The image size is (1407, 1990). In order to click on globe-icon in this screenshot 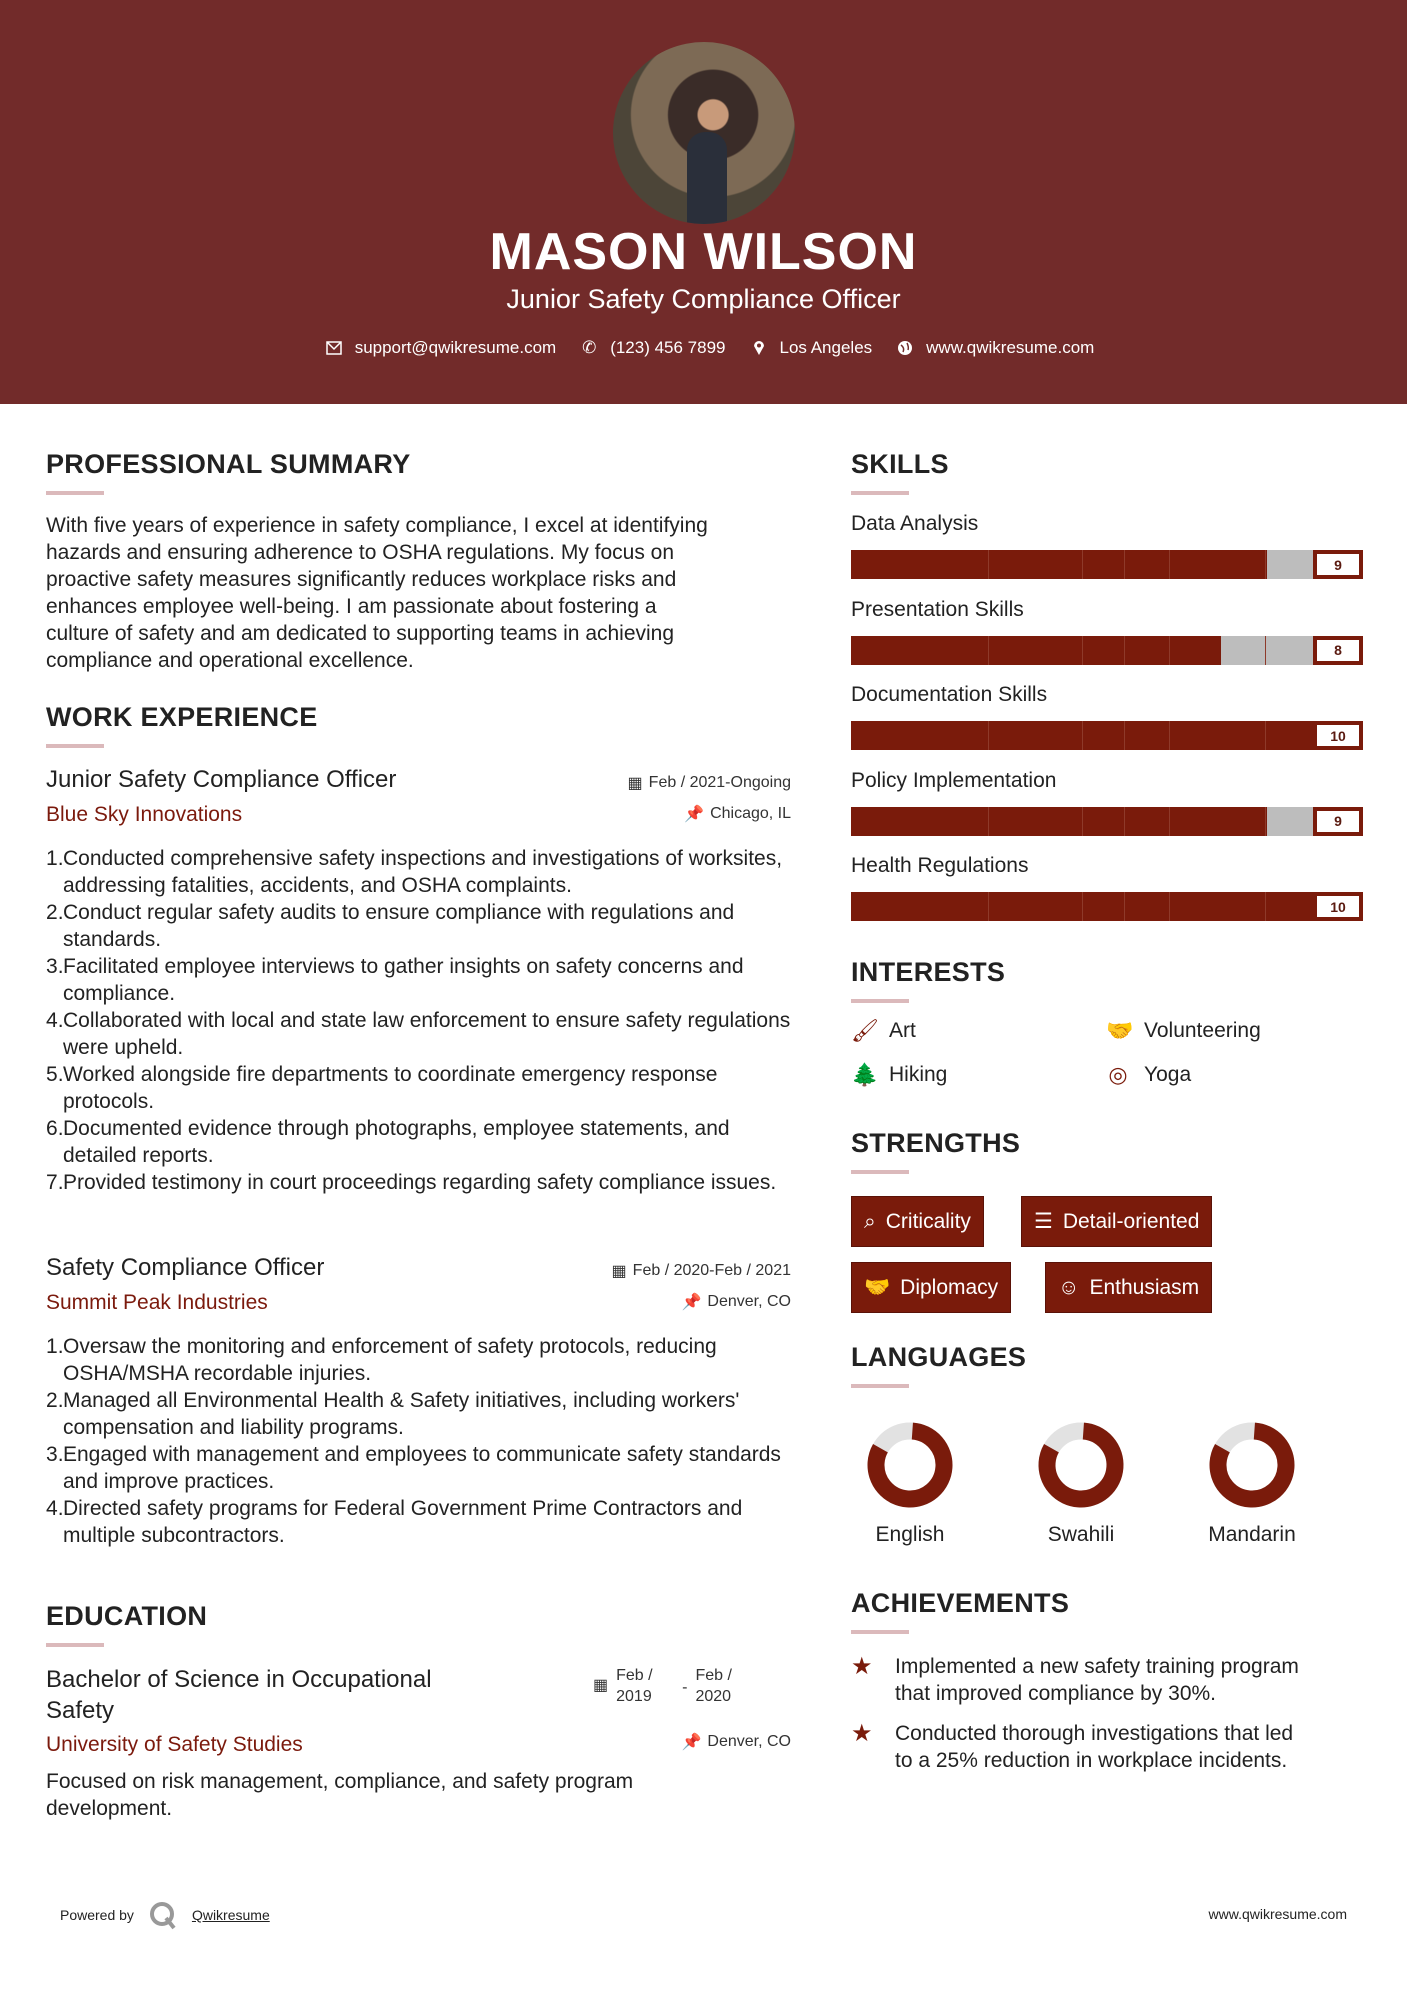, I will do `click(905, 348)`.